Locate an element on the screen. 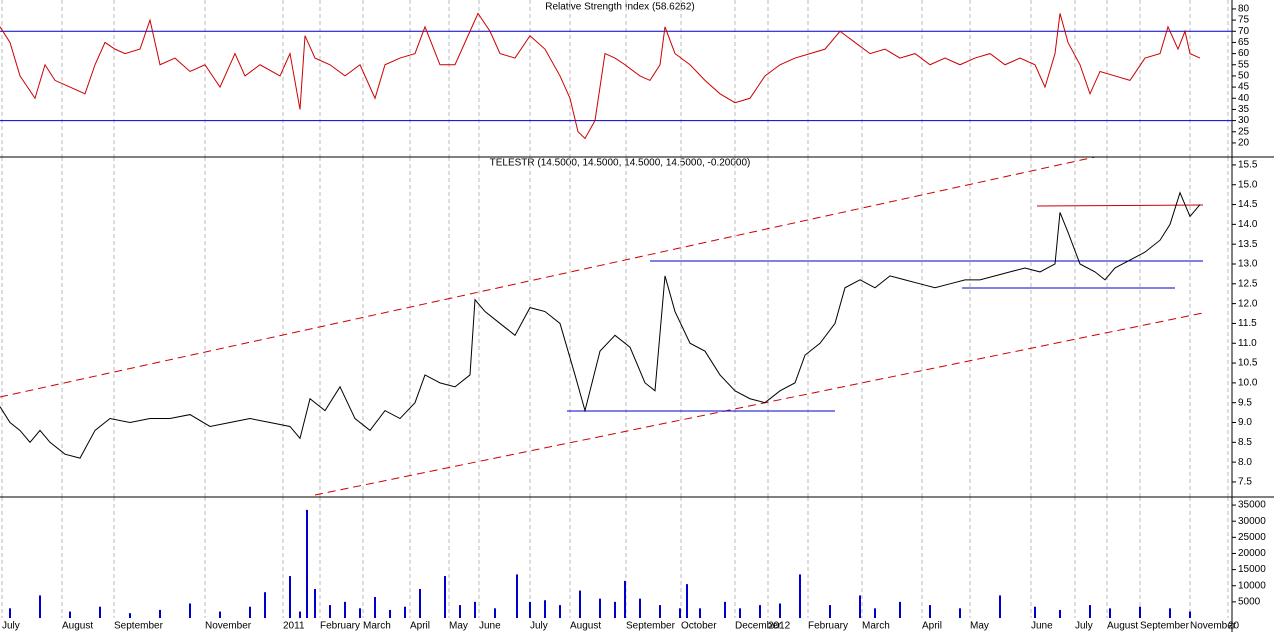 The image size is (1274, 632). x-tick-label: 2012 is located at coordinates (779, 626).